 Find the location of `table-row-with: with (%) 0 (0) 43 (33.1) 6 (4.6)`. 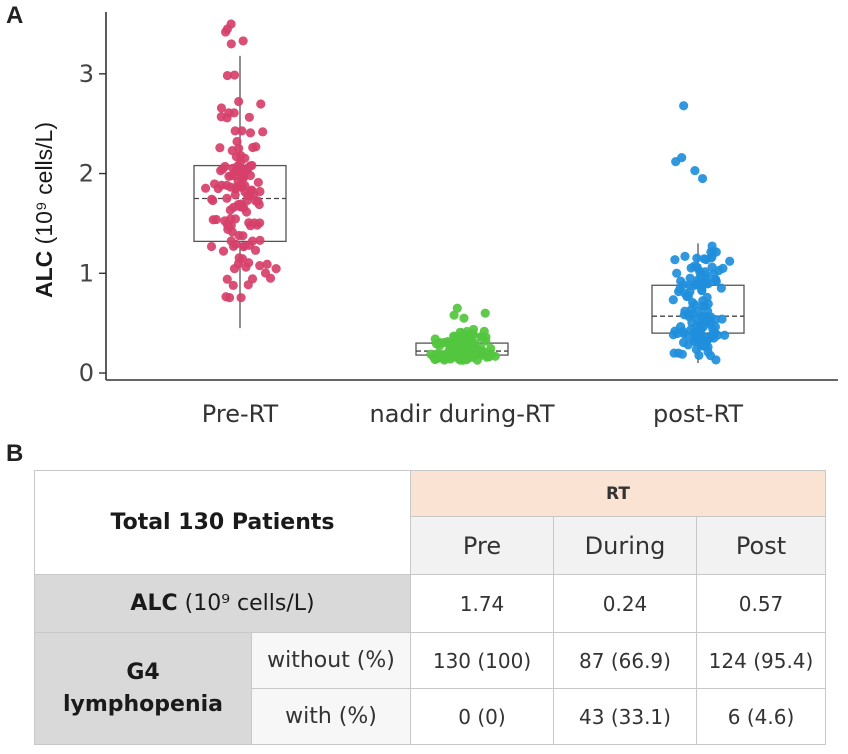

table-row-with: with (%) 0 (0) 43 (33.1) 6 (4.6) is located at coordinates (430, 716).